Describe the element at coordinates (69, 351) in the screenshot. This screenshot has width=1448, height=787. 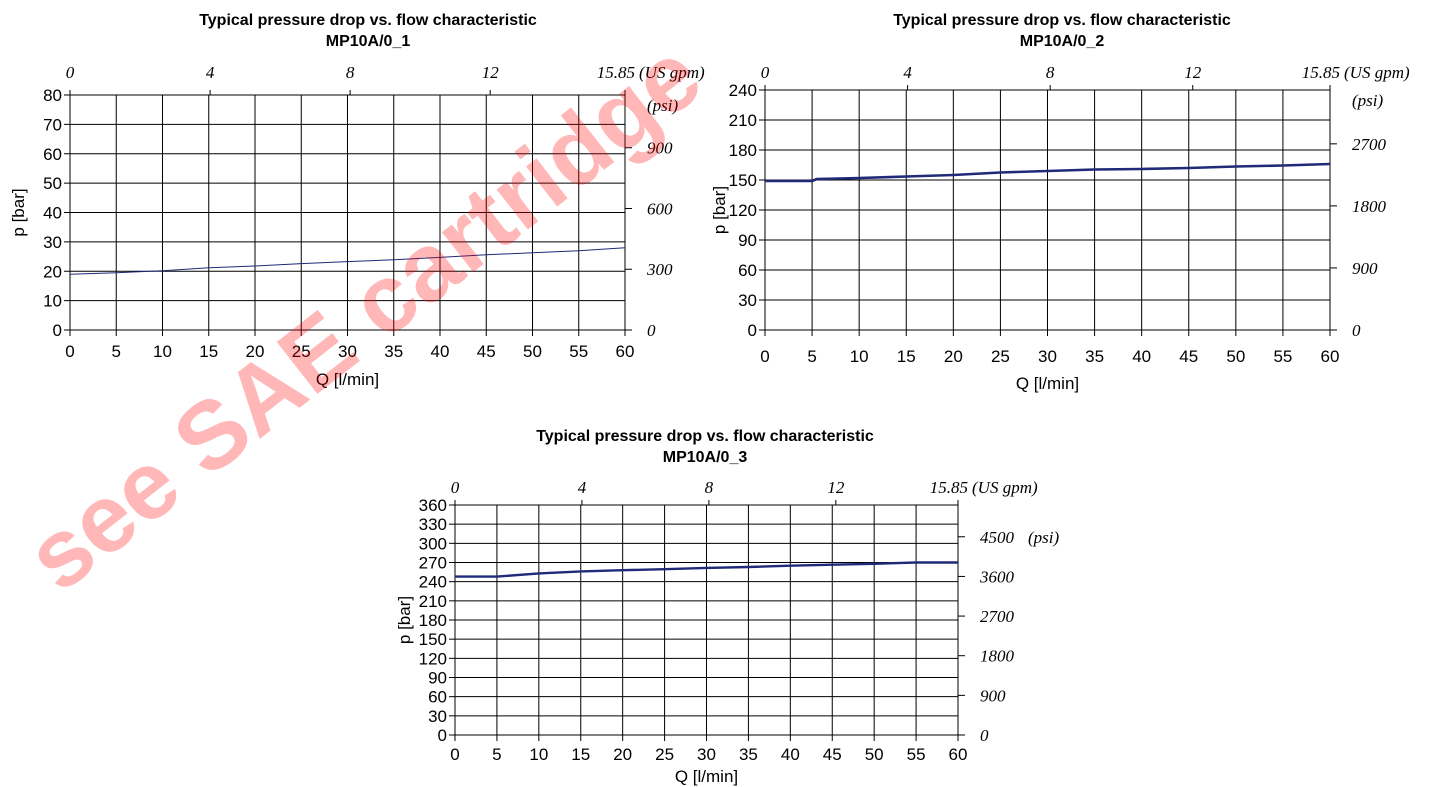
I see `x-tick-label: 0` at that location.